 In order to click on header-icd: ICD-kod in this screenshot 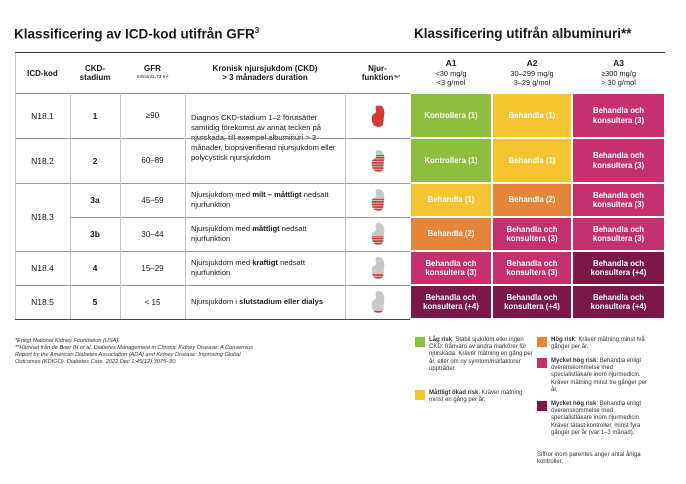, I will do `click(42, 73)`.